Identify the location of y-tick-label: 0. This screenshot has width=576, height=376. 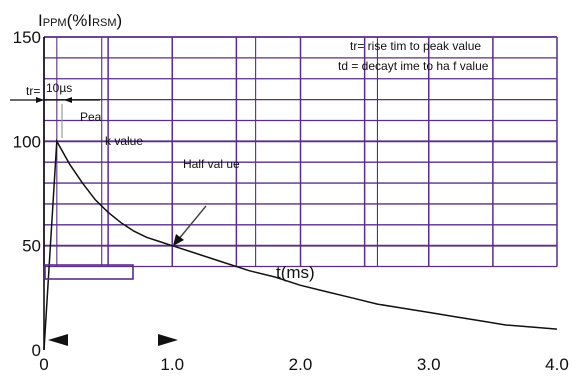
(36, 350).